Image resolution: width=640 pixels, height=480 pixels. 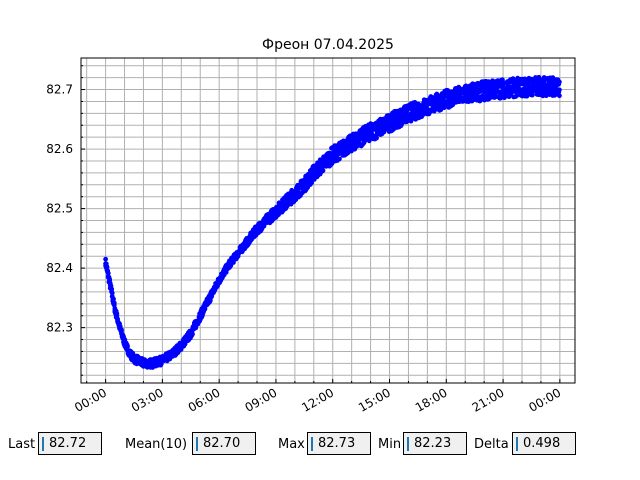 What do you see at coordinates (488, 399) in the screenshot?
I see `x-tick-label: 21:00` at bounding box center [488, 399].